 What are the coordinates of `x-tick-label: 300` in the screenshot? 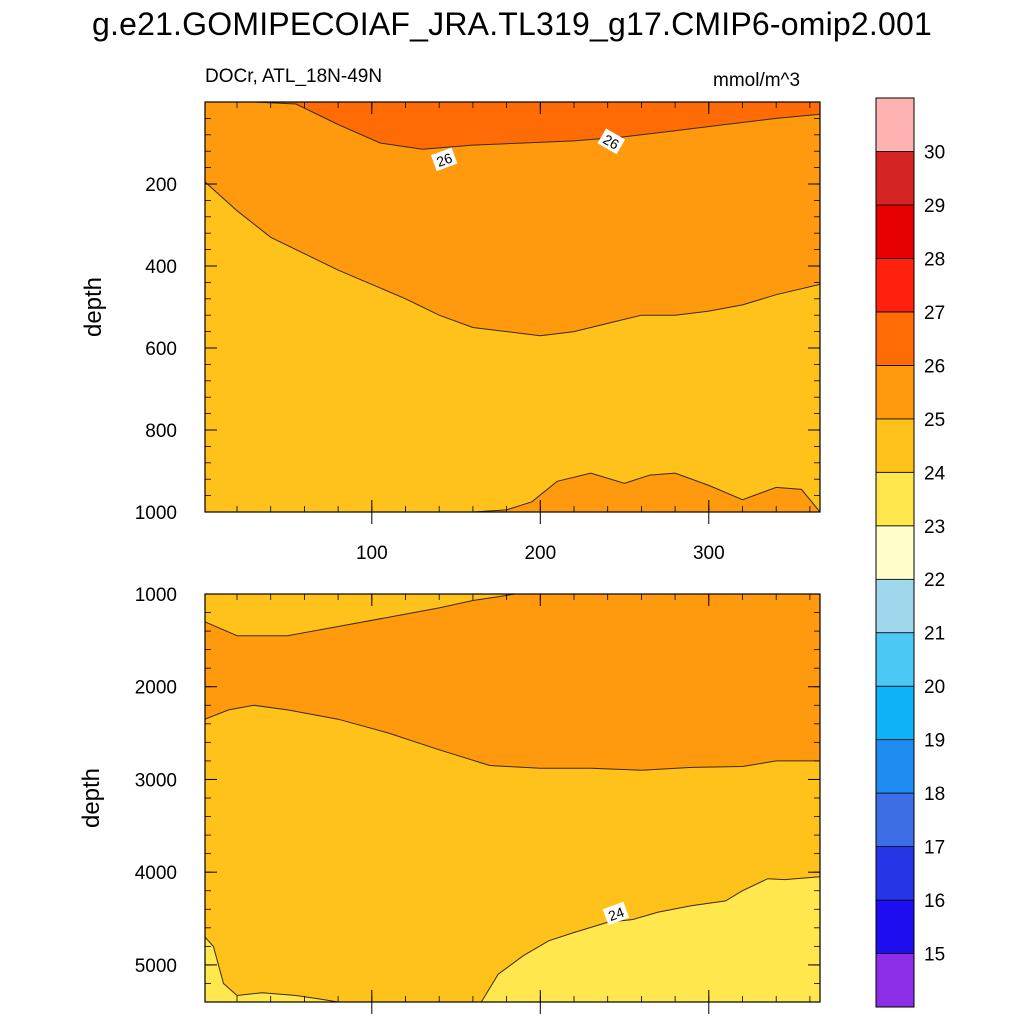 It's located at (709, 553).